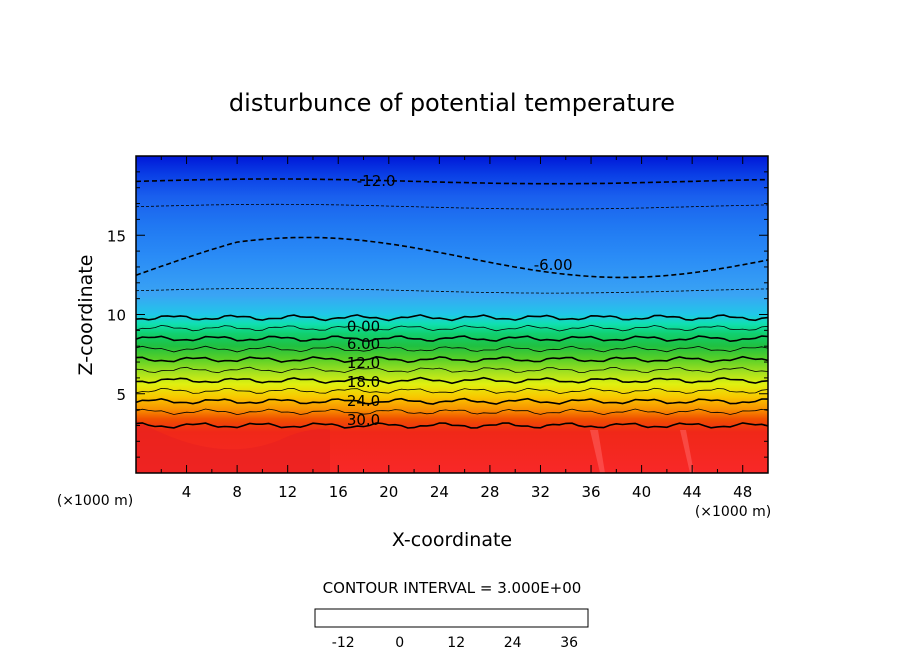 The image size is (904, 654). What do you see at coordinates (376, 181) in the screenshot?
I see `contour-label: -12.0` at bounding box center [376, 181].